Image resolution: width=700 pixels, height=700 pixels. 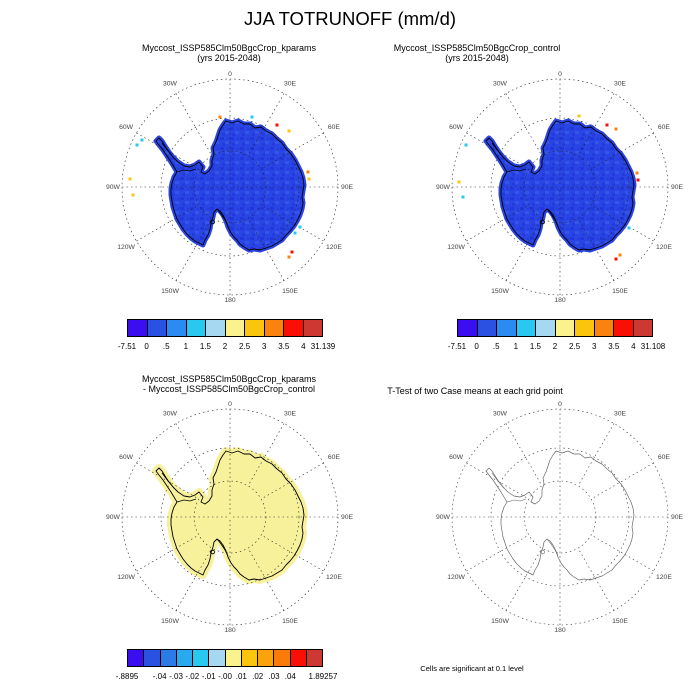 I want to click on map-bottom-left-difference: 0 30E 60E 90E 120E 150E 180 150W 120W 90W 60W 30W, so click(x=230, y=517).